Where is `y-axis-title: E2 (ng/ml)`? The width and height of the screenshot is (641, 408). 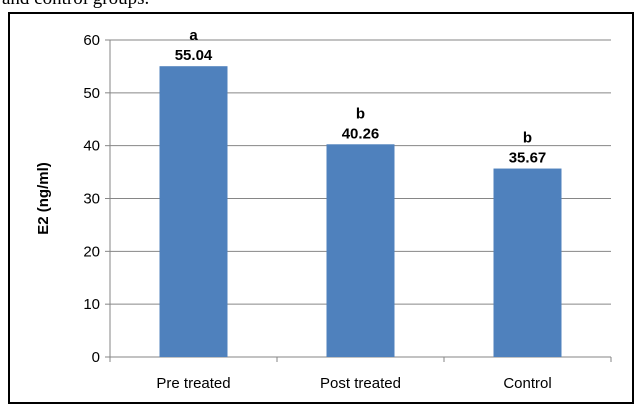 y-axis-title: E2 (ng/ml) is located at coordinates (43, 198).